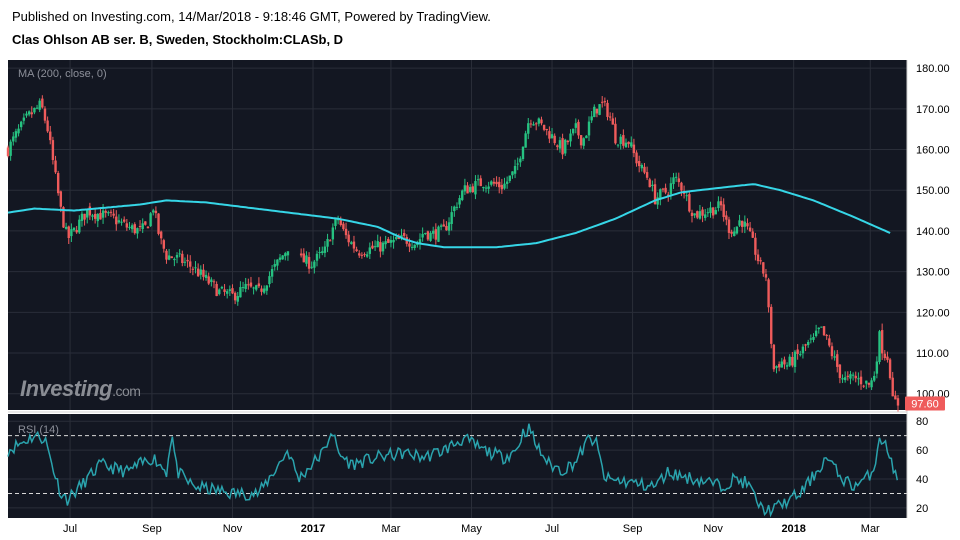 This screenshot has height=540, width=960. What do you see at coordinates (313, 529) in the screenshot?
I see `x-tick-label: 2017` at bounding box center [313, 529].